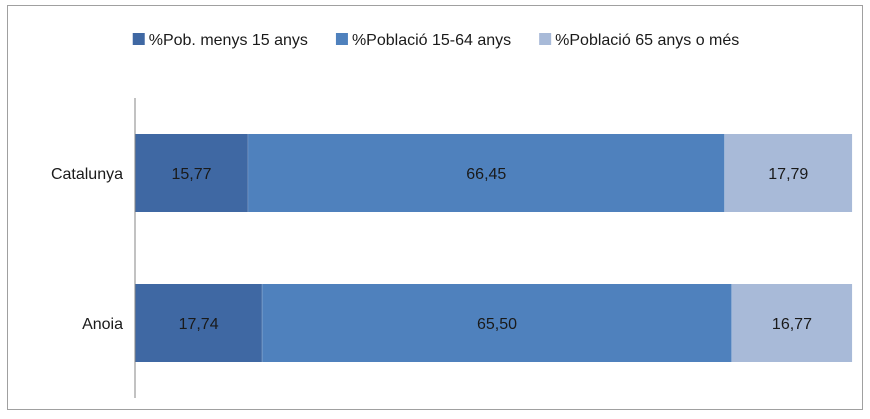 The image size is (870, 419). Describe the element at coordinates (647, 40) in the screenshot. I see `legend-label: %Població 65 anys o més` at that location.